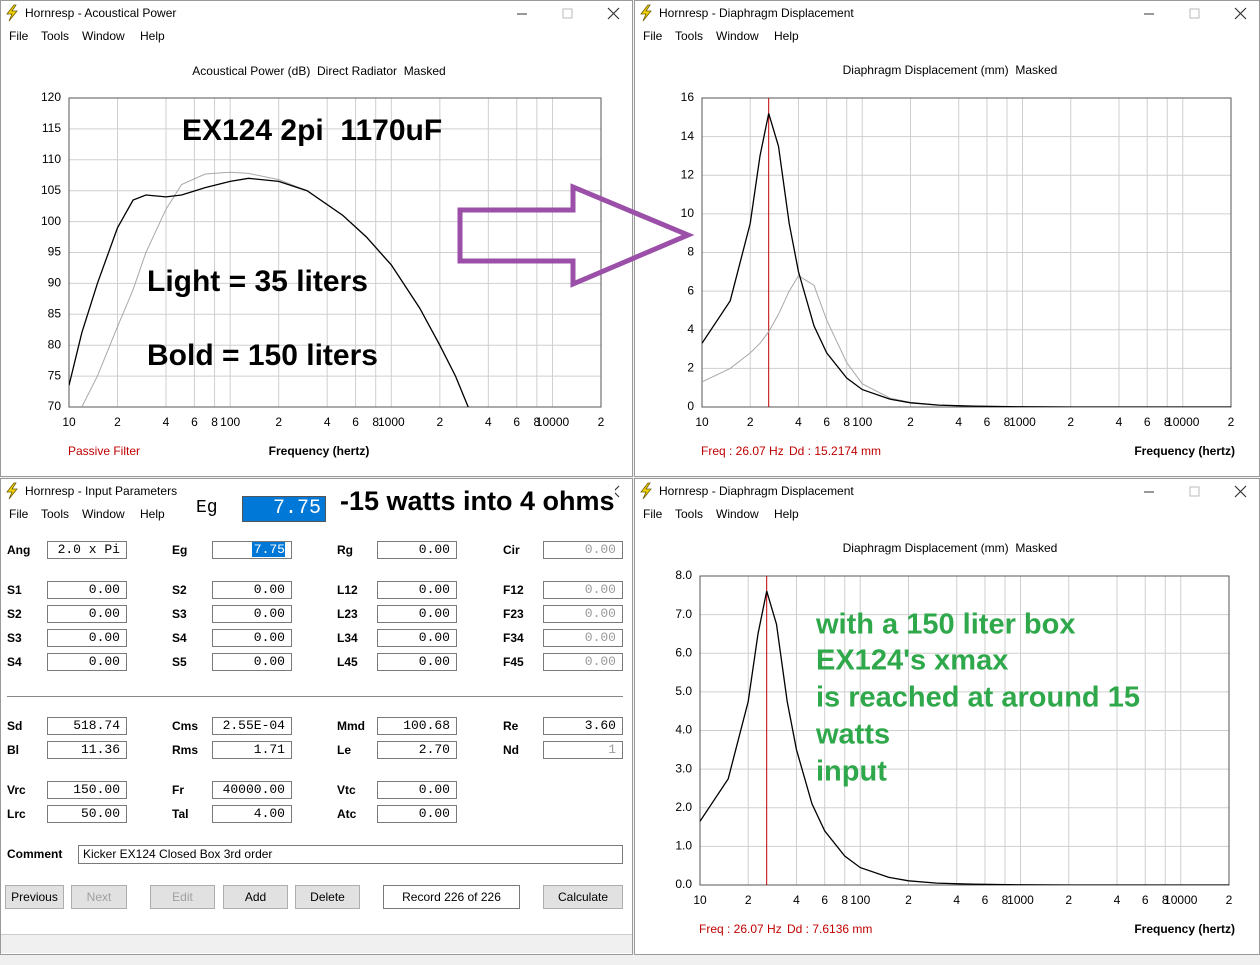 Image resolution: width=1260 pixels, height=965 pixels. I want to click on input-field: 40000.00, so click(252, 790).